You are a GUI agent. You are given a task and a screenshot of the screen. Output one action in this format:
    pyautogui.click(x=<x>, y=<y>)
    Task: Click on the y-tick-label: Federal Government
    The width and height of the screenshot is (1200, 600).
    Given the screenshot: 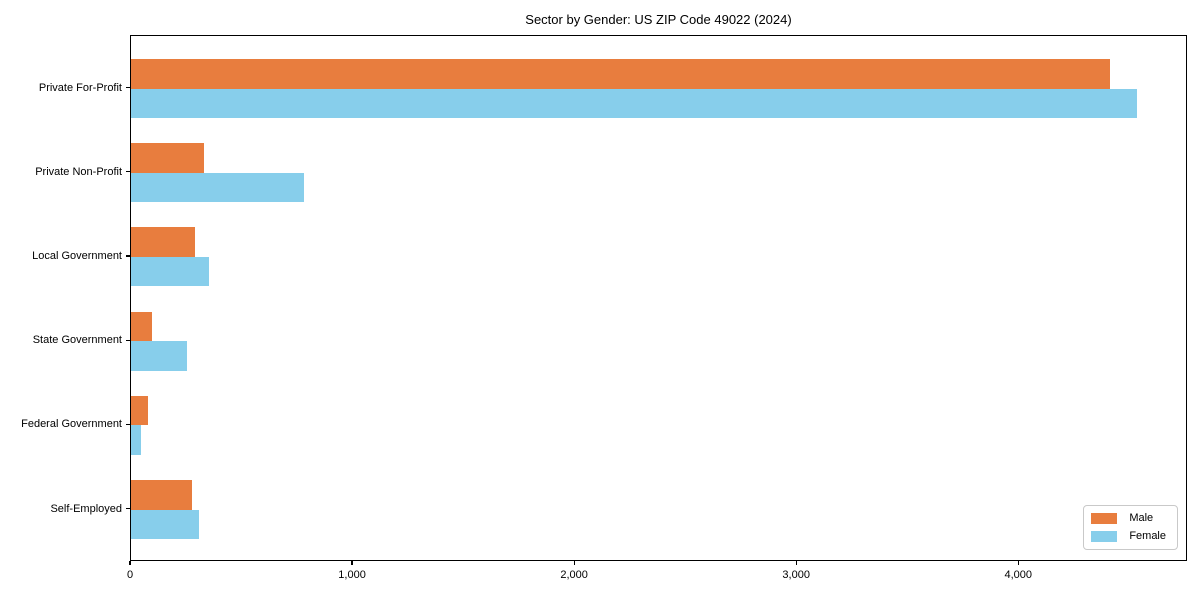 What is the action you would take?
    pyautogui.click(x=71, y=424)
    